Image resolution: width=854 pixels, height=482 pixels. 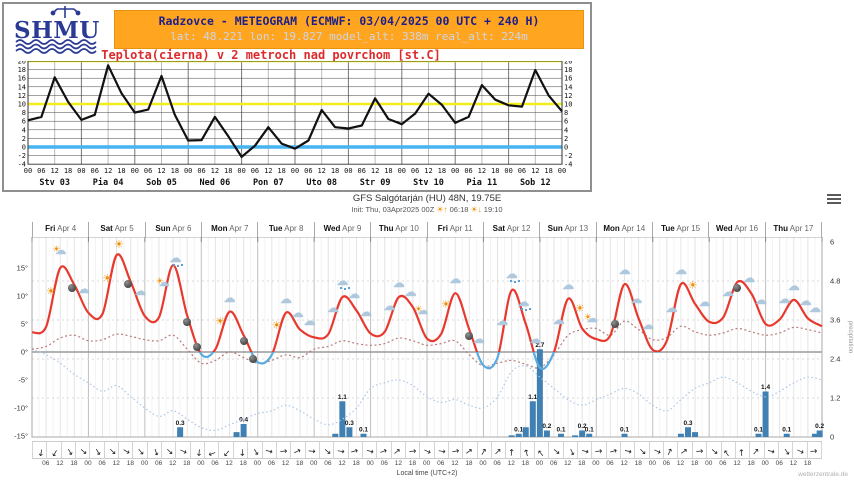 What do you see at coordinates (568, 79) in the screenshot?
I see `svg-text: 16` at bounding box center [568, 79].